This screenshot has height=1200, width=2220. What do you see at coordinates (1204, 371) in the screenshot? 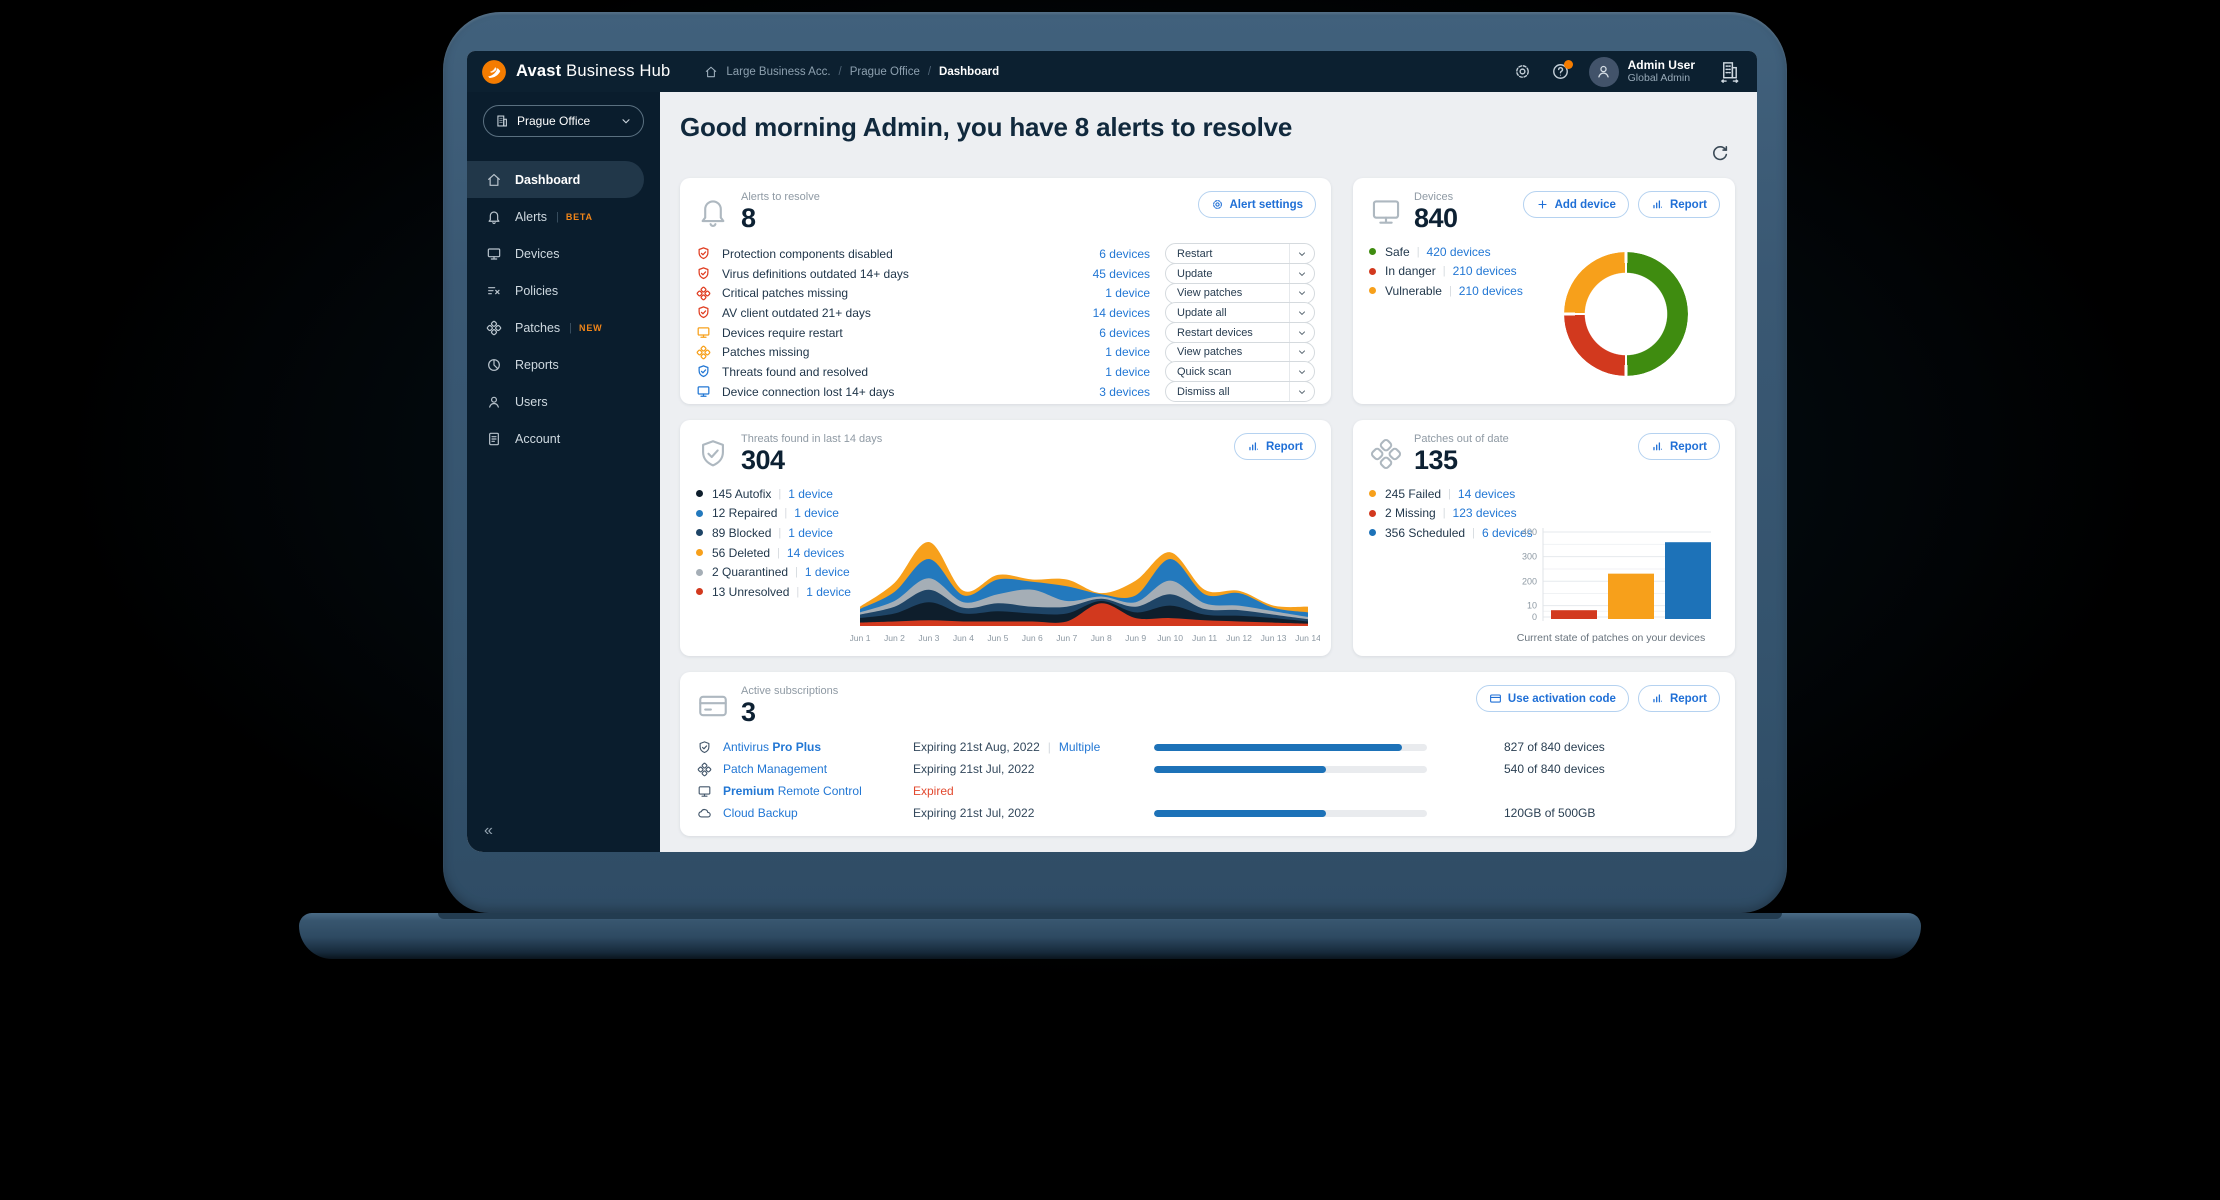
I see `alert-action-label: Quick scan` at bounding box center [1204, 371].